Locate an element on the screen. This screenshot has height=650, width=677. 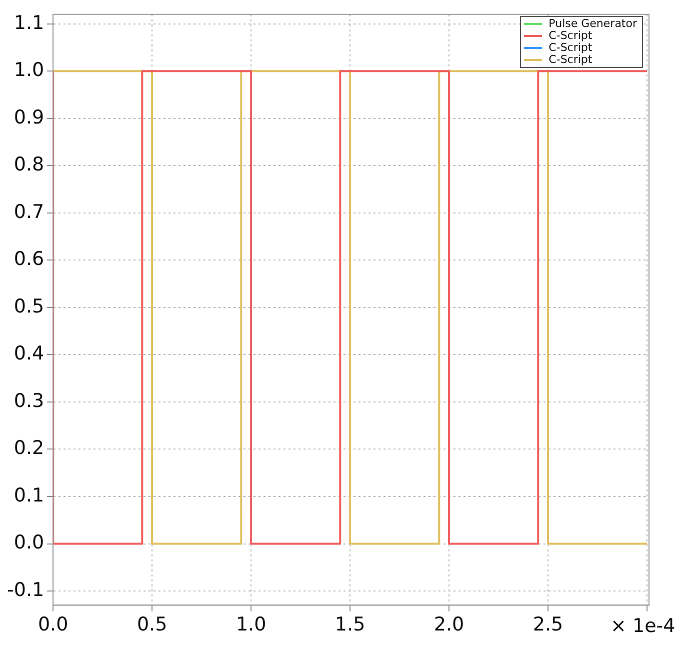
y-tick-label: 0.2 is located at coordinates (29, 448).